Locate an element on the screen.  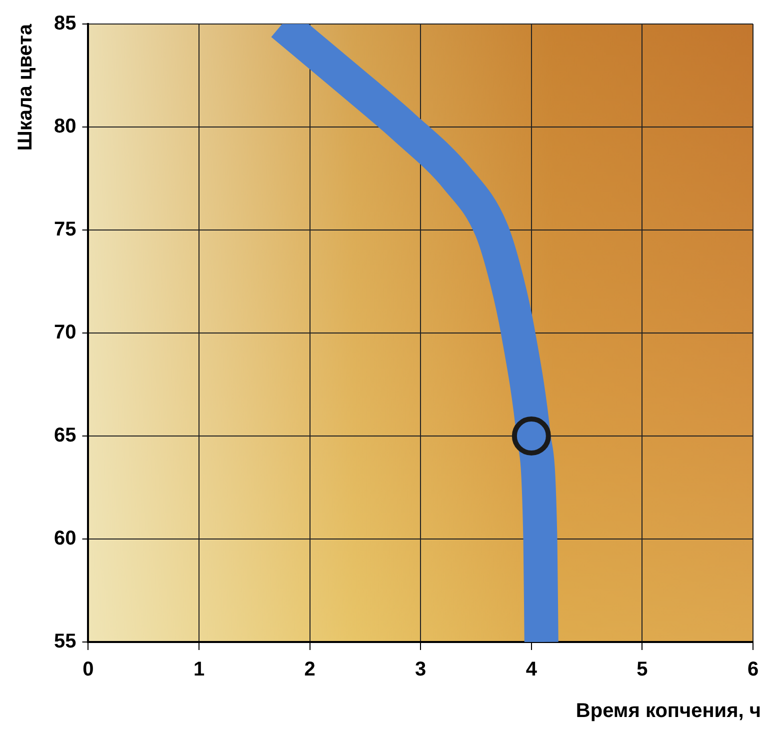
y-tick-label: 85 is located at coordinates (65, 23).